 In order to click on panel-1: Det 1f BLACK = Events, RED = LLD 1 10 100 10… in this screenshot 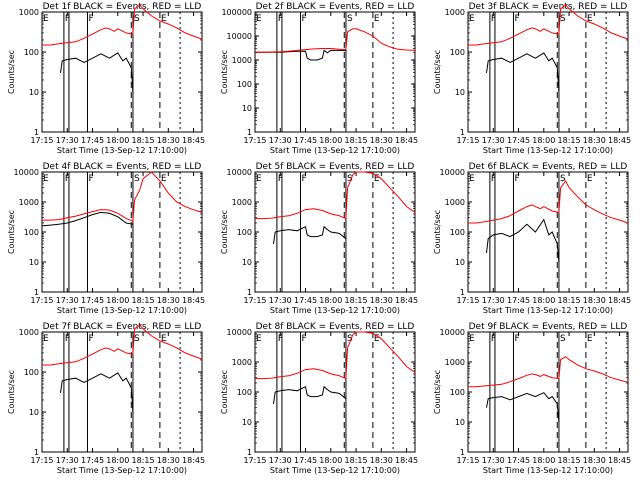, I will do `click(106, 78)`.